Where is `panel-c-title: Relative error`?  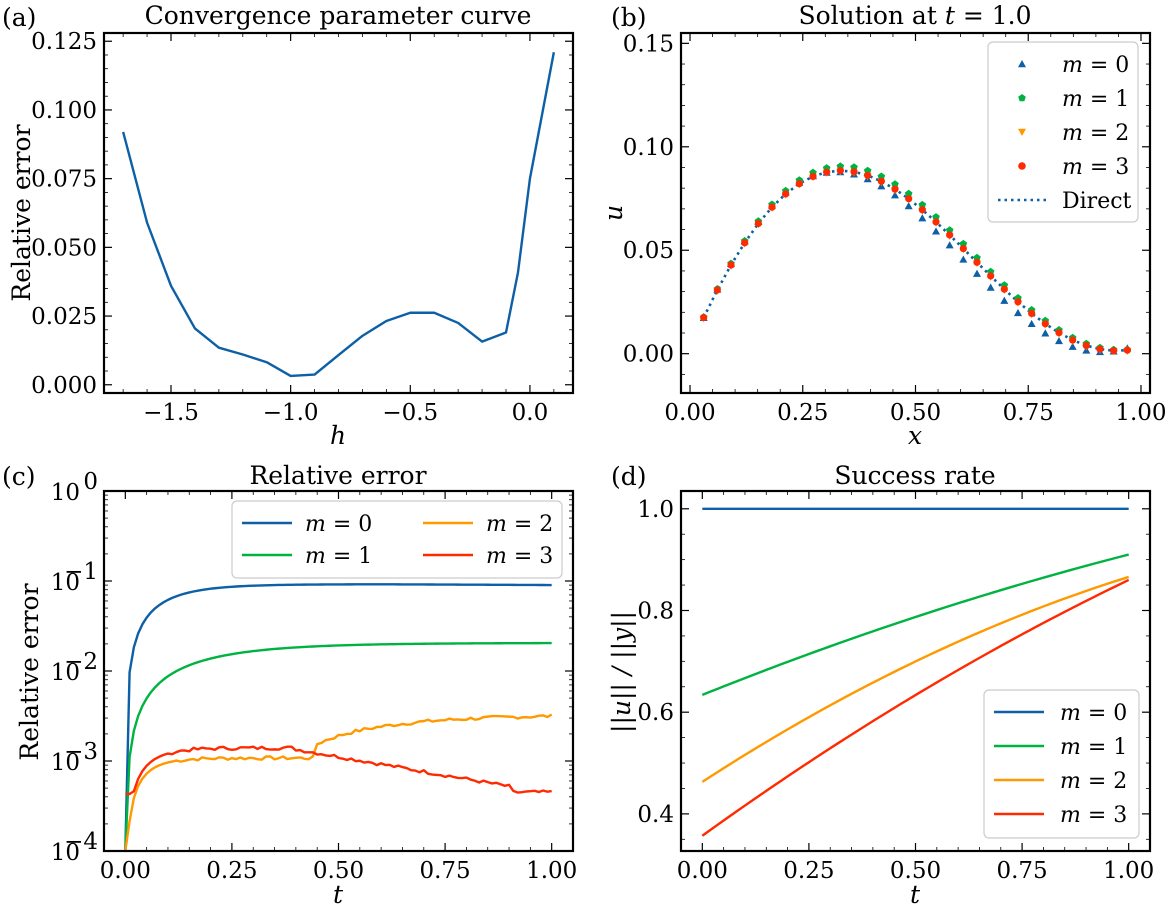 panel-c-title: Relative error is located at coordinates (337, 475).